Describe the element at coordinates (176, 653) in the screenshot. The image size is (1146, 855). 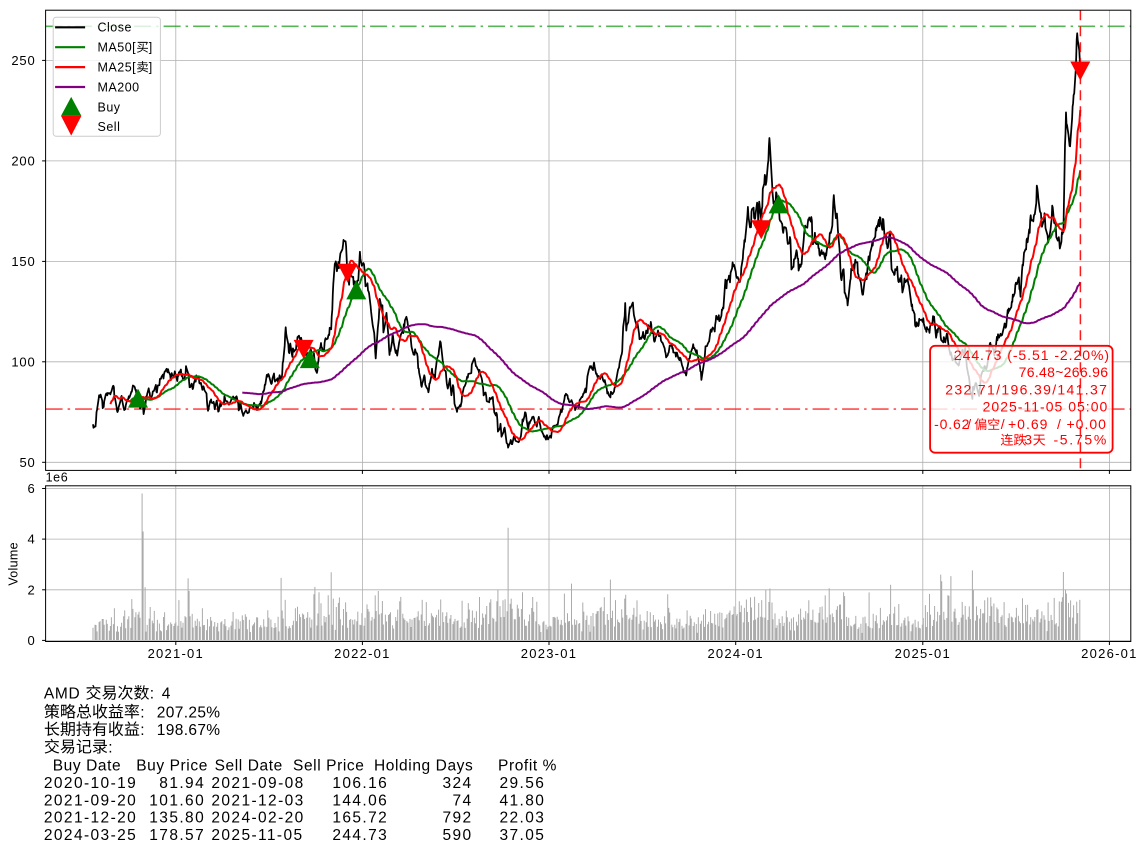
I see `svg-text: 2021-01` at that location.